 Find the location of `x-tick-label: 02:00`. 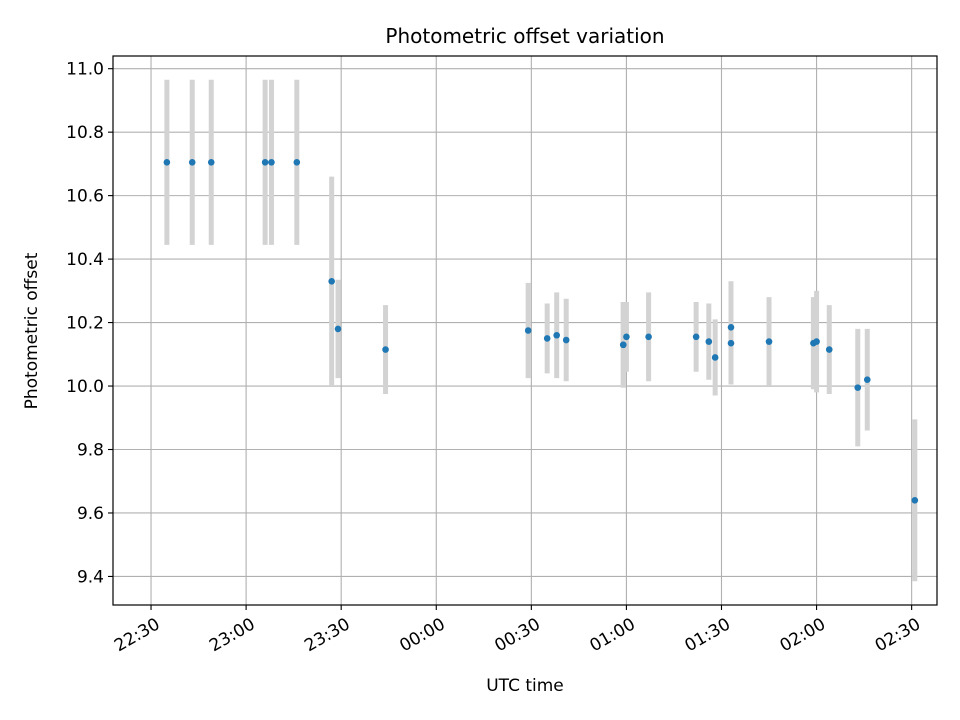

x-tick-label: 02:00 is located at coordinates (803, 635).